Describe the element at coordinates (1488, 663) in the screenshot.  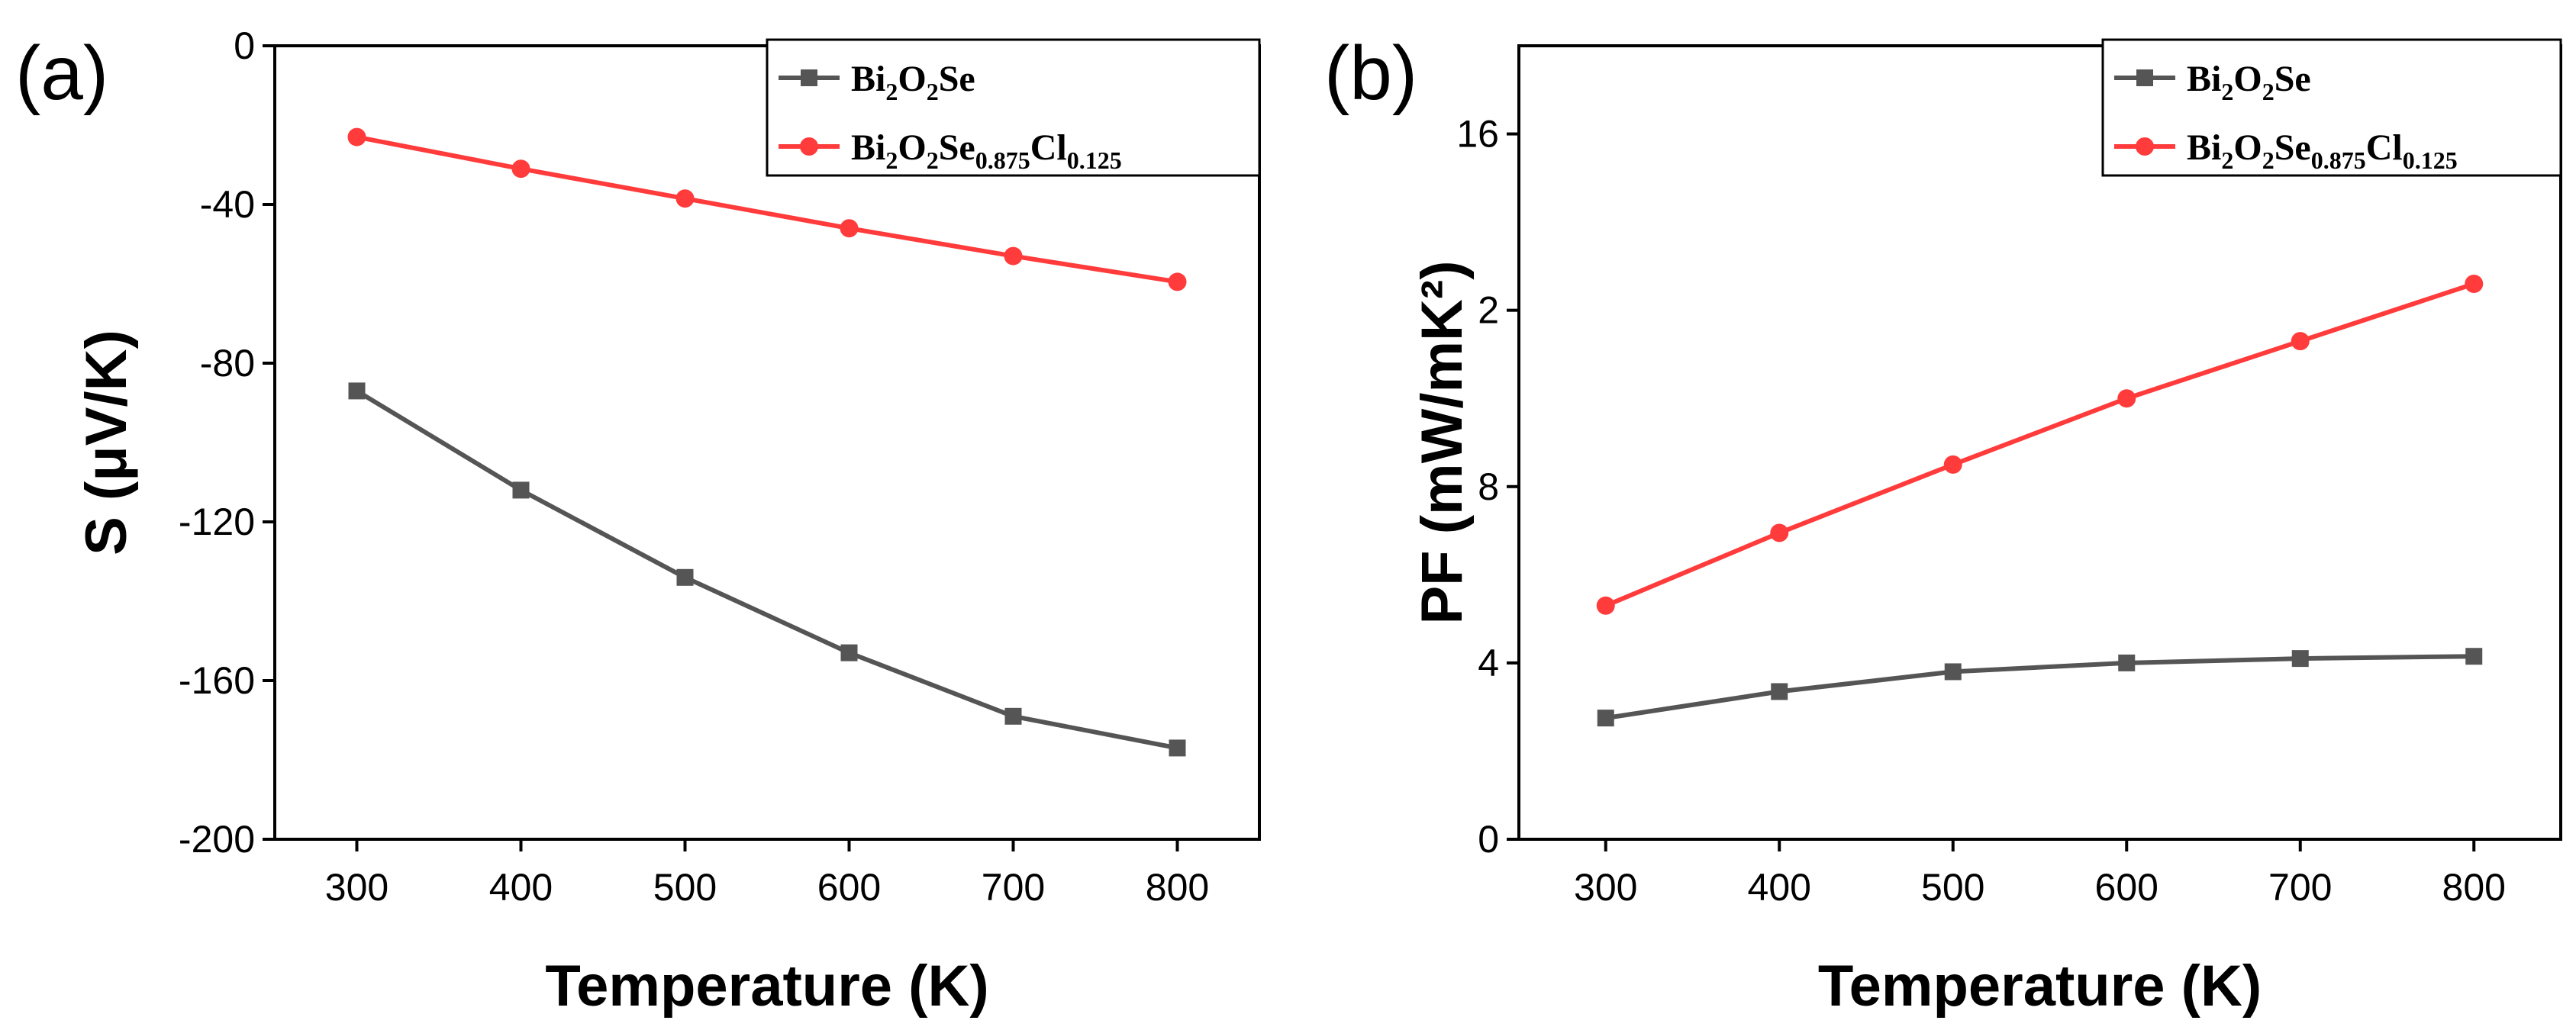
I see `y-tick-label: 4` at that location.